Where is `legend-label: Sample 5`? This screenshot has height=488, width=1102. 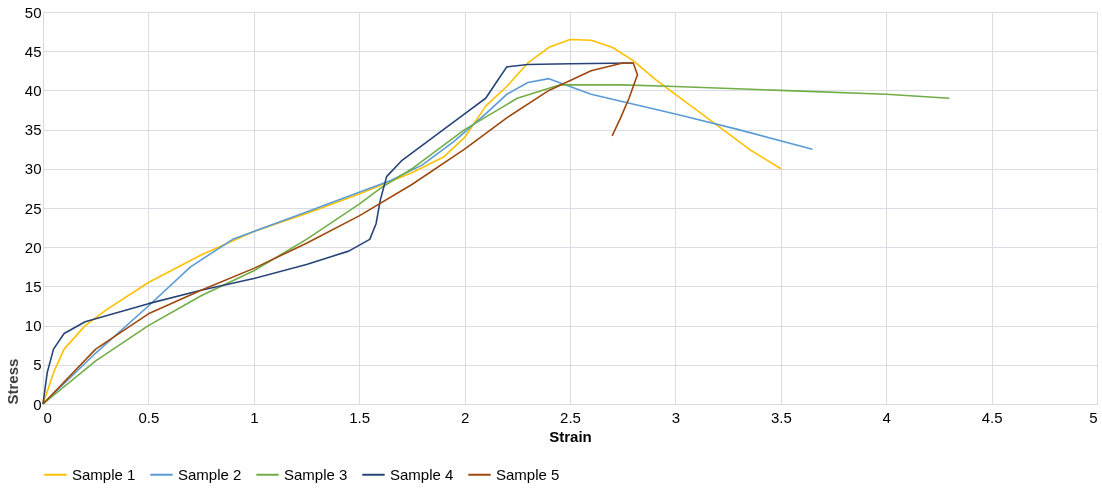
legend-label: Sample 5 is located at coordinates (528, 474).